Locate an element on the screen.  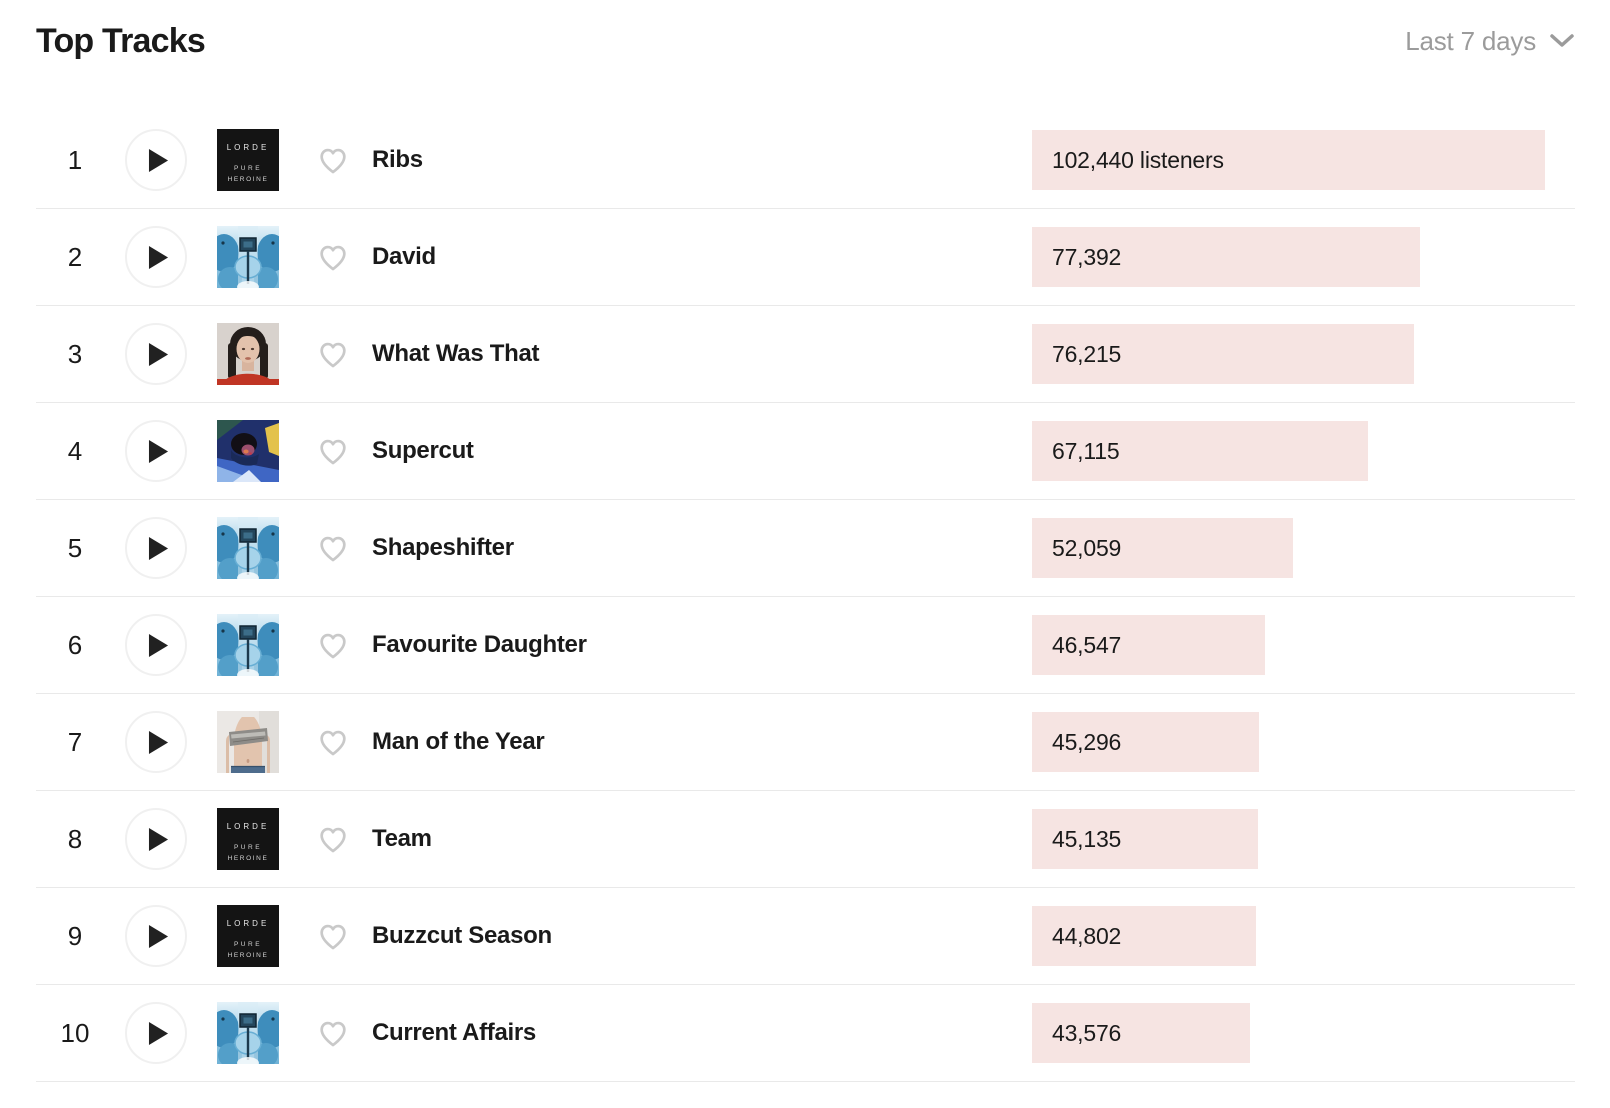
track-rank: 5 is located at coordinates (75, 547).